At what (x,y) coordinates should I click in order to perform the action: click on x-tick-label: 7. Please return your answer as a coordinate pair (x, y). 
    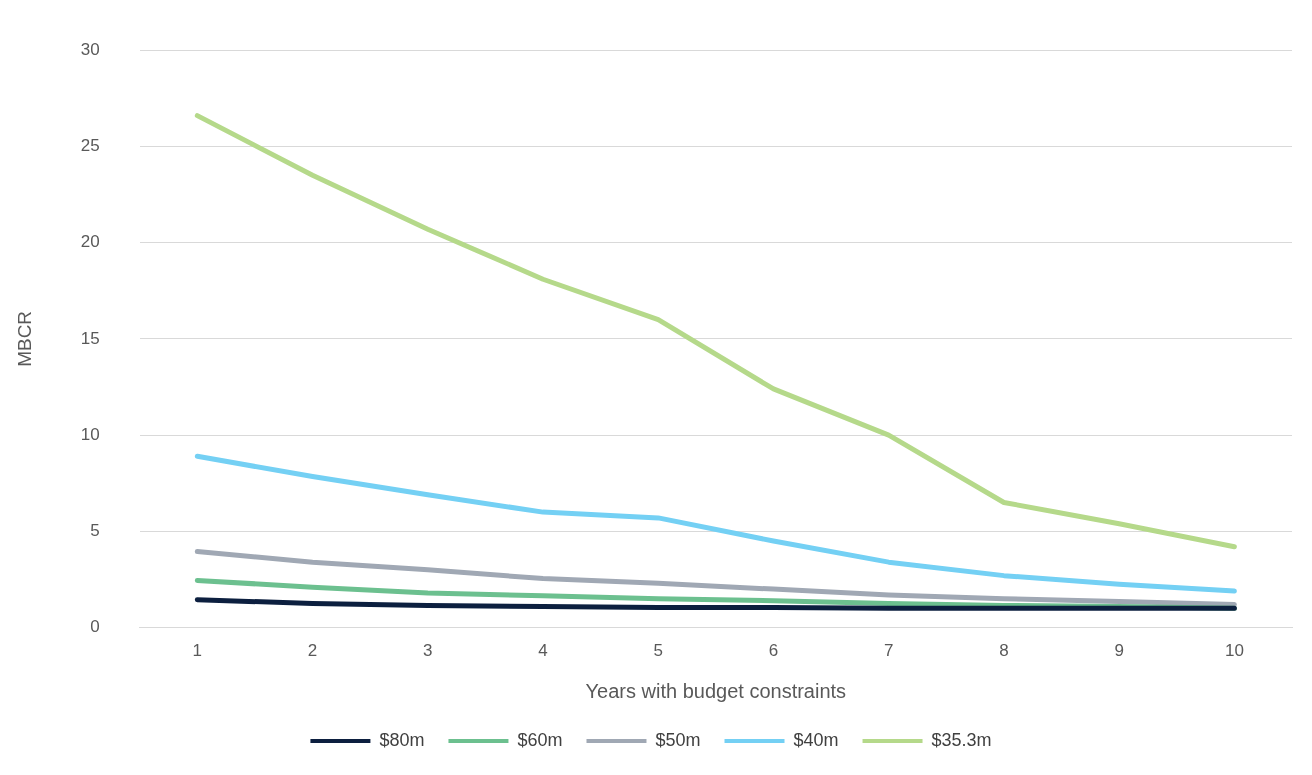
    Looking at the image, I should click on (888, 651).